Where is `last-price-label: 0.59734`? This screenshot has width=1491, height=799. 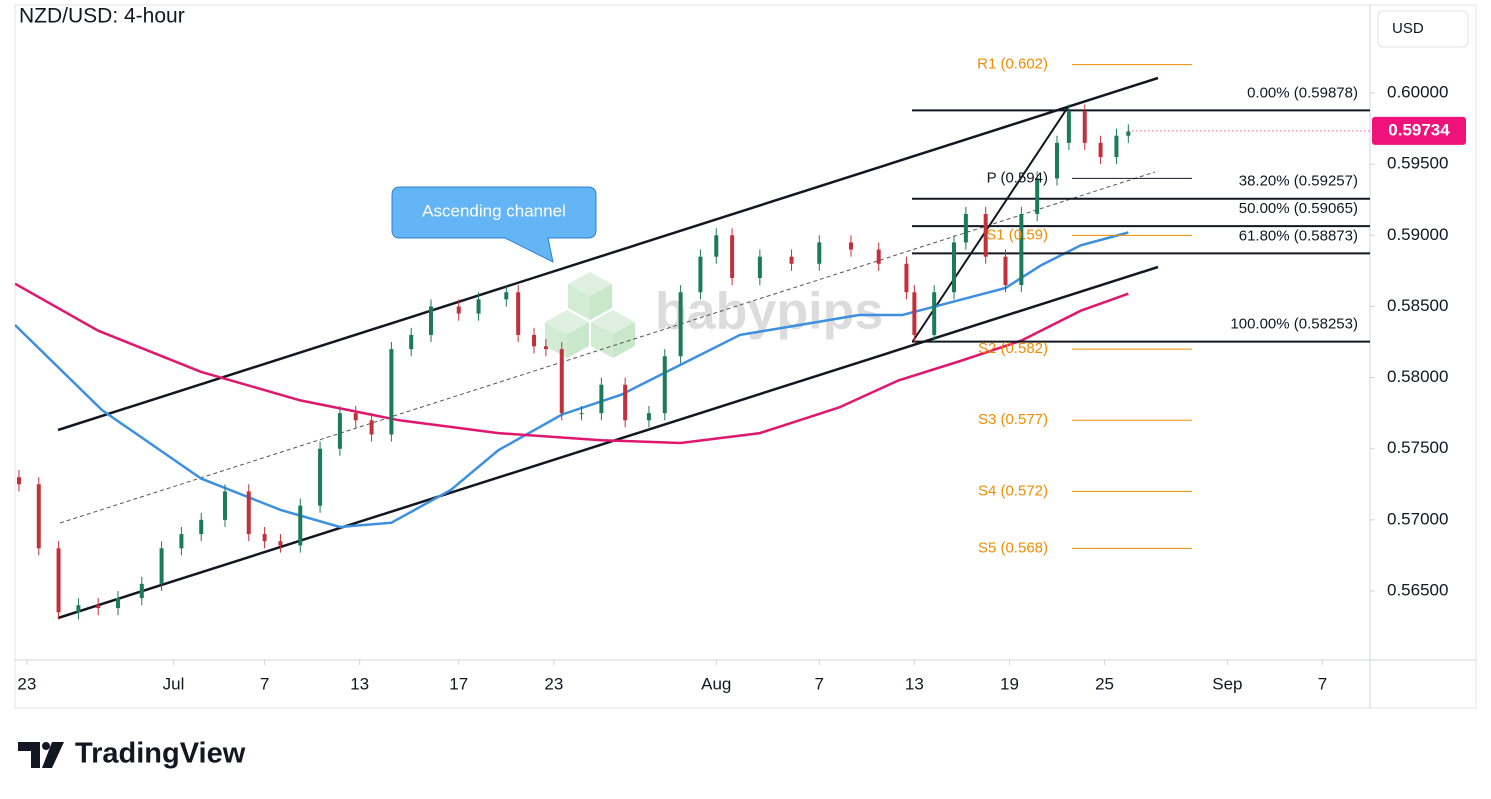 last-price-label: 0.59734 is located at coordinates (1419, 129).